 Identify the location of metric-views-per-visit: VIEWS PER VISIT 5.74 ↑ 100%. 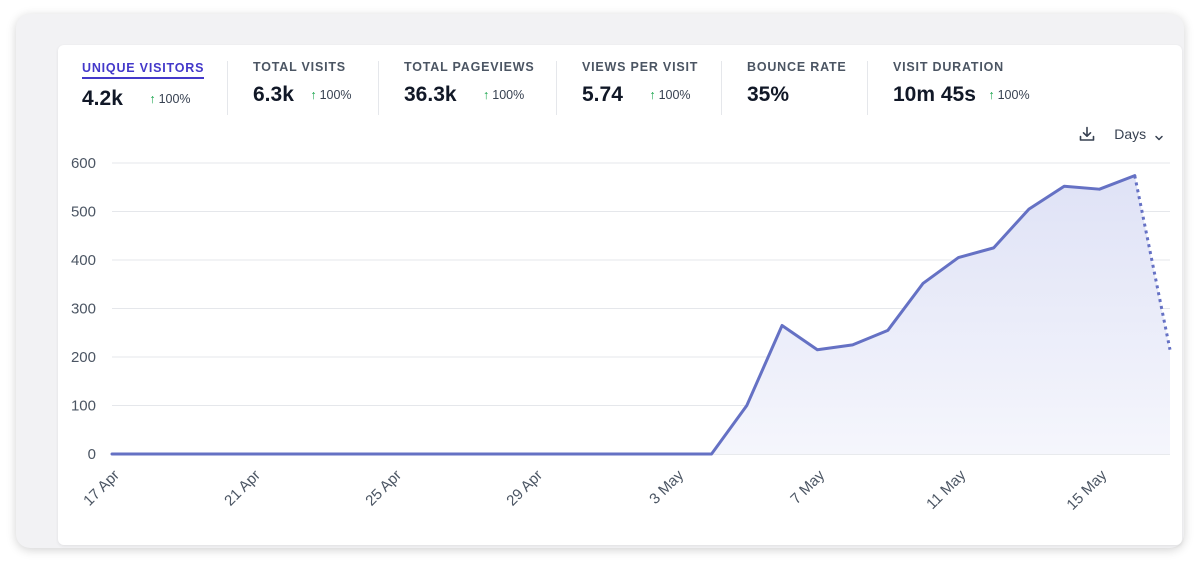
(640, 88).